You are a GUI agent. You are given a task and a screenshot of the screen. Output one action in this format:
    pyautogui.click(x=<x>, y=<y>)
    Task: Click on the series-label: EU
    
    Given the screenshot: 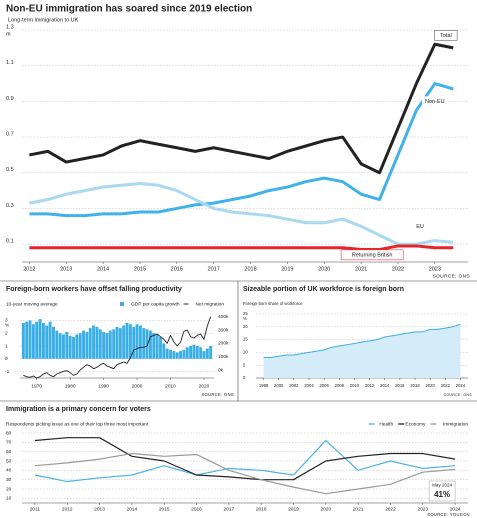 What is the action you would take?
    pyautogui.click(x=420, y=227)
    